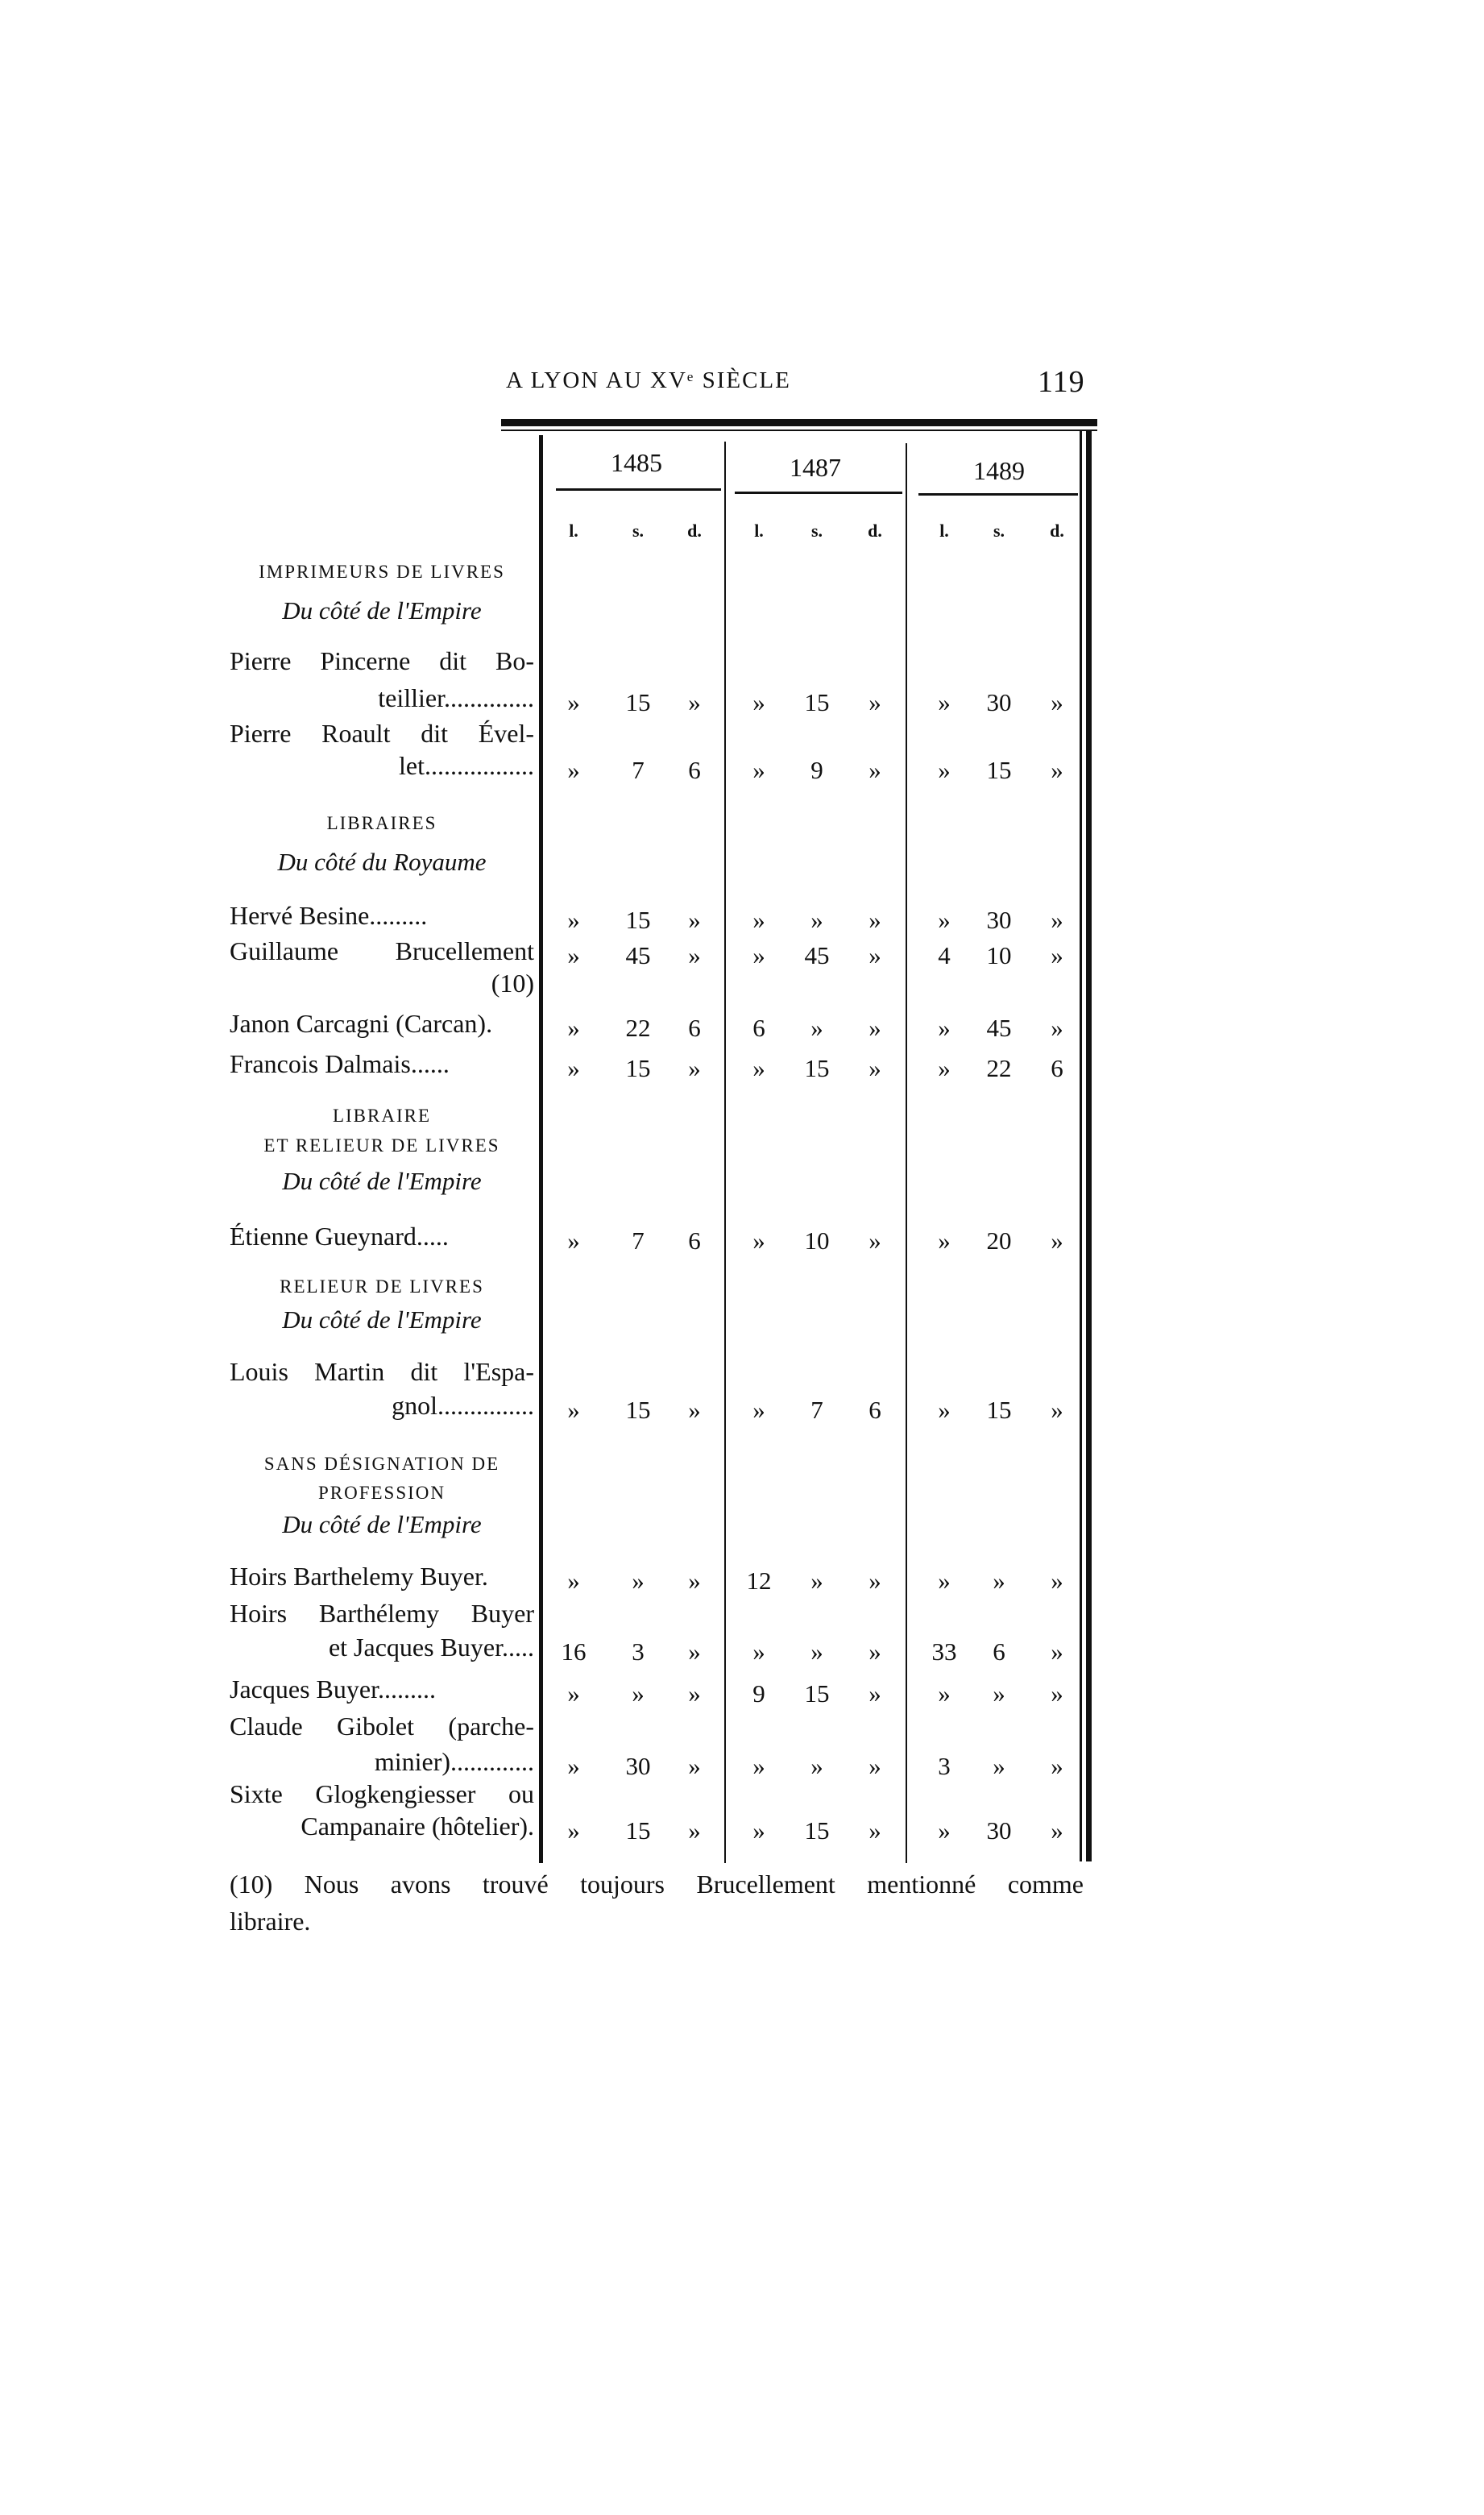 The width and height of the screenshot is (1484, 2515). Describe the element at coordinates (382, 611) in the screenshot. I see `section-subheading: Du côté de l'Empire` at that location.